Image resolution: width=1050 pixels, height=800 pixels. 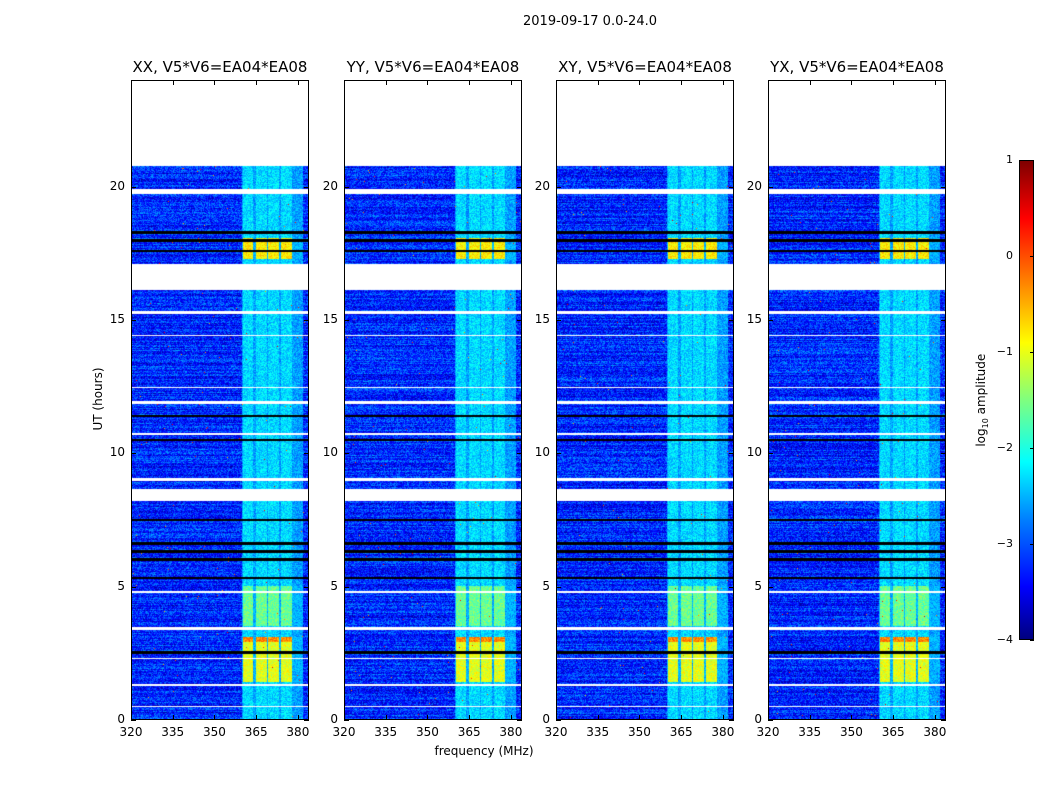 What do you see at coordinates (857, 67) in the screenshot?
I see `panel-title: YX, V5*V6=EA04*EA08` at bounding box center [857, 67].